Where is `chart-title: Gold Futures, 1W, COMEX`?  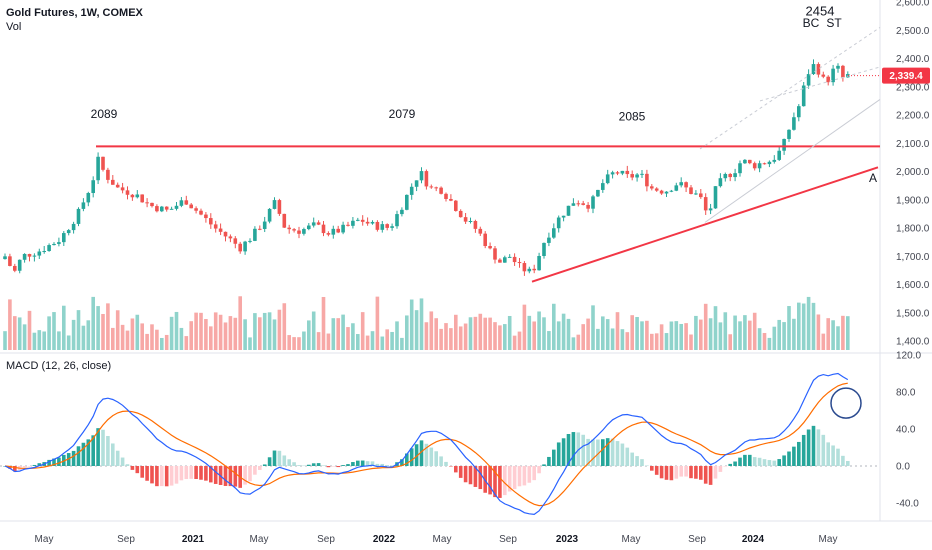 chart-title: Gold Futures, 1W, COMEX is located at coordinates (74, 13).